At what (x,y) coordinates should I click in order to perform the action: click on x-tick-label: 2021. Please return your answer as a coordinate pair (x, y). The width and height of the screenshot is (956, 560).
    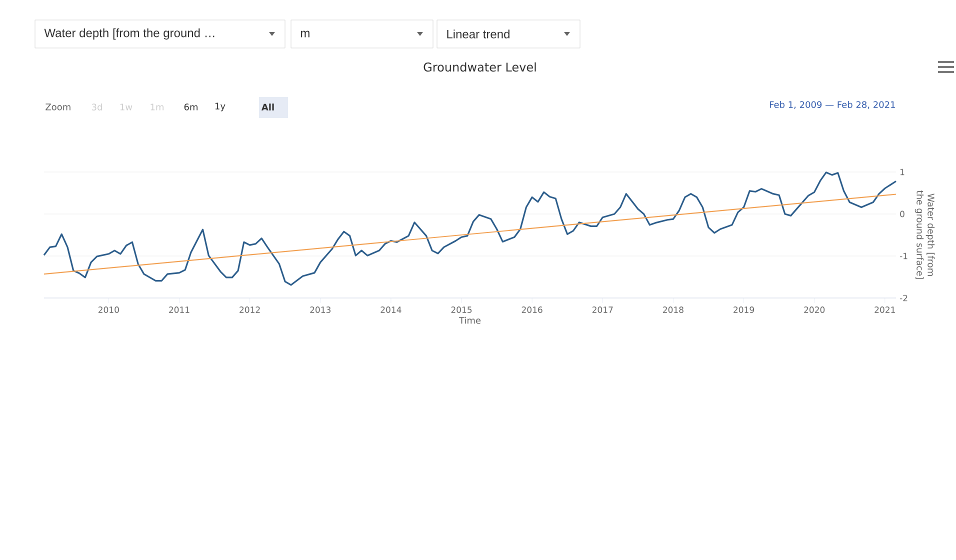
    Looking at the image, I should click on (884, 309).